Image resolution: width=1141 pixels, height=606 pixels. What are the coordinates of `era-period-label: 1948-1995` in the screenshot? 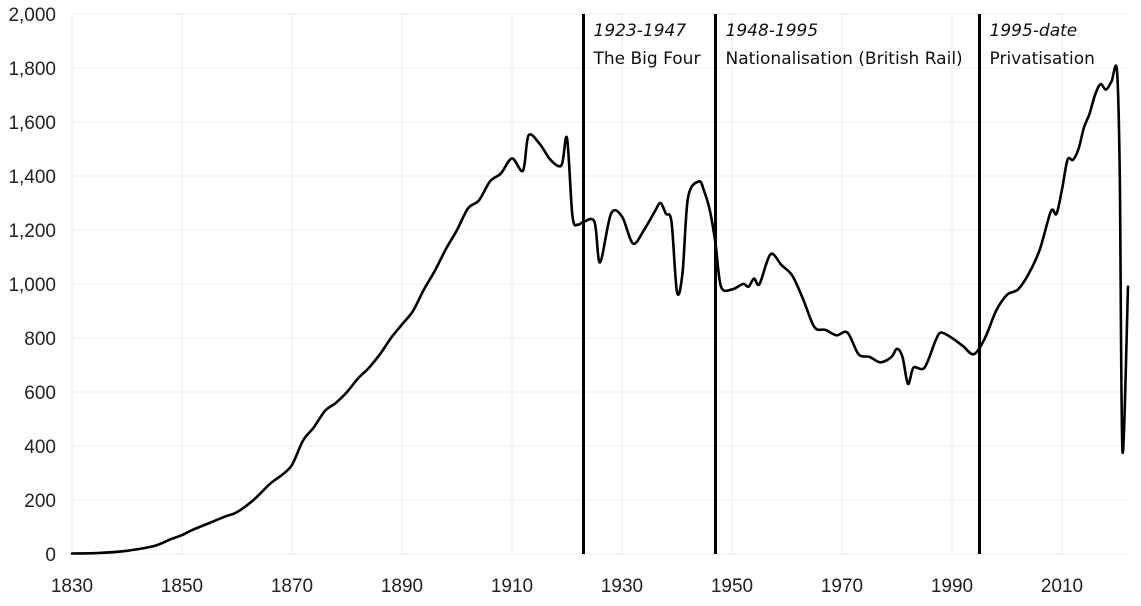 It's located at (772, 31).